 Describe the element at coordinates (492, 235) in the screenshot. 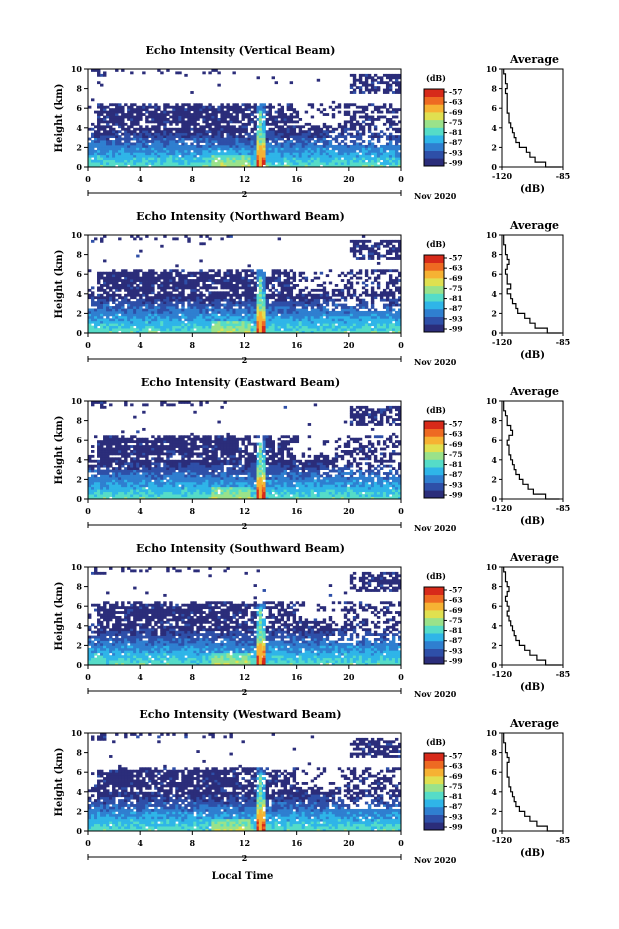

I see `average-y-tick-label: 10` at that location.